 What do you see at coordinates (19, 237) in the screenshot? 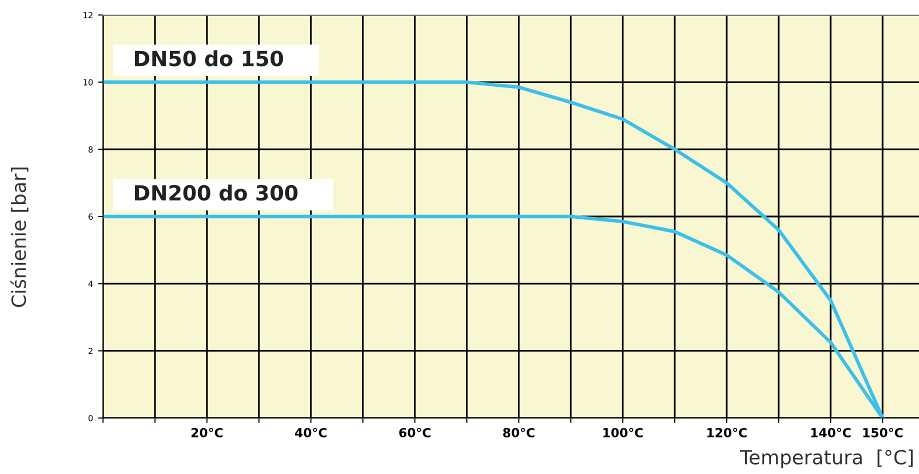
I see `y-axis-title: Ciśnienie [bar]` at bounding box center [19, 237].